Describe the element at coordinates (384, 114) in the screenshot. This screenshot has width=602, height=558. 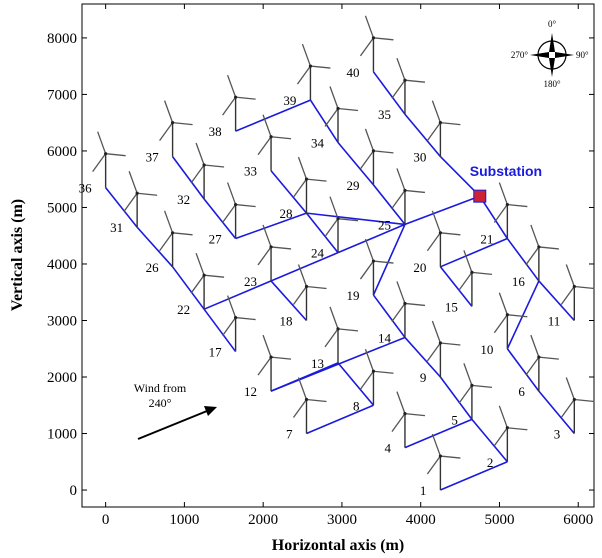
I see `turbine-label: 35` at that location.